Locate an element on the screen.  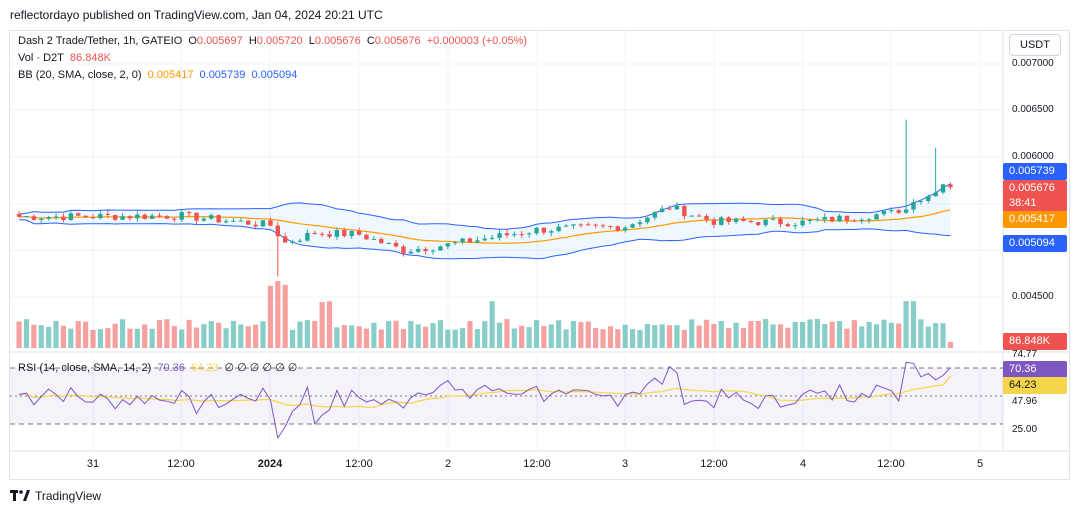
symbol-label: Dash 2 Trade/Tether, 1h, GATEIO is located at coordinates (100, 41).